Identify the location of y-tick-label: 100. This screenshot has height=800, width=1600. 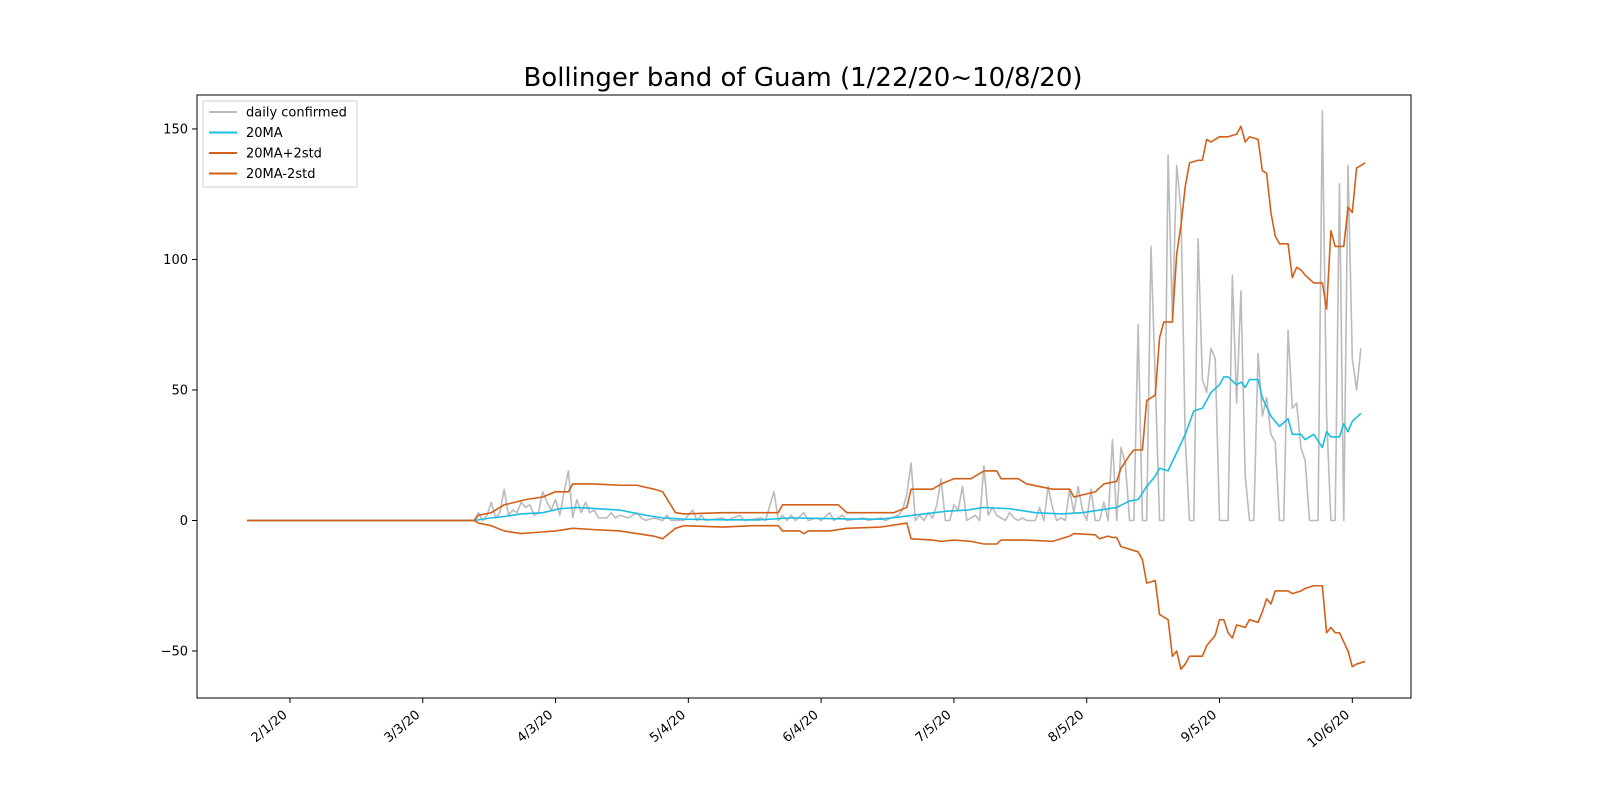
(175, 260).